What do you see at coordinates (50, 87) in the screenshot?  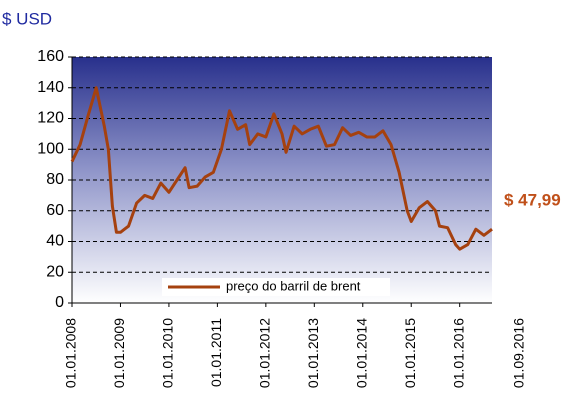 I see `y-tick-label: 140` at bounding box center [50, 87].